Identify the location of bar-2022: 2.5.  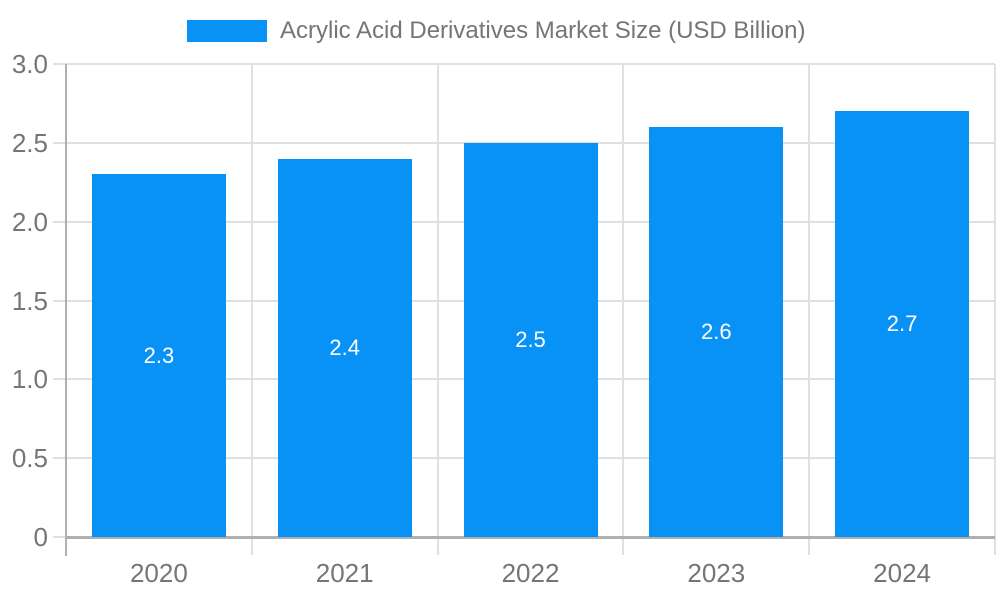
(530, 339).